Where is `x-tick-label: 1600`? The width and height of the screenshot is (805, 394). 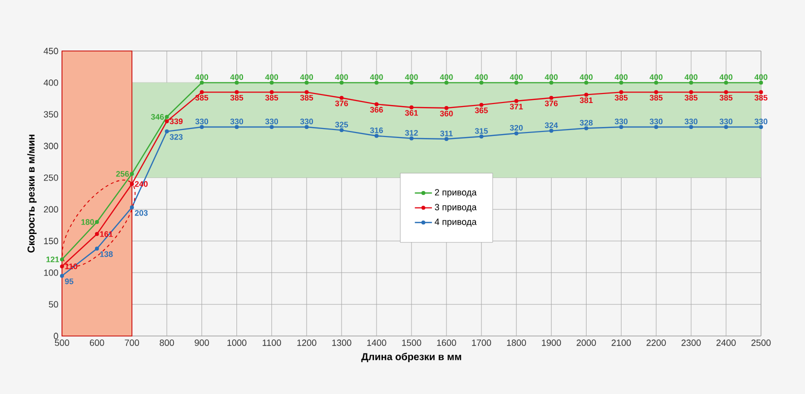 x-tick-label: 1600 is located at coordinates (446, 343).